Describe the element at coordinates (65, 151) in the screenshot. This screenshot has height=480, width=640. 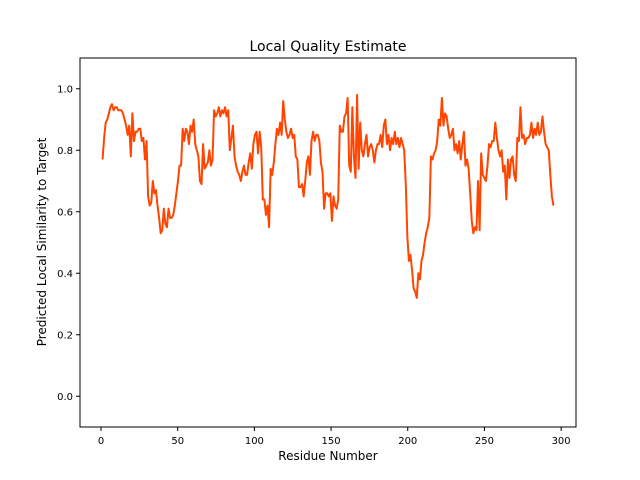
I see `y-tick-label: 0.8` at that location.